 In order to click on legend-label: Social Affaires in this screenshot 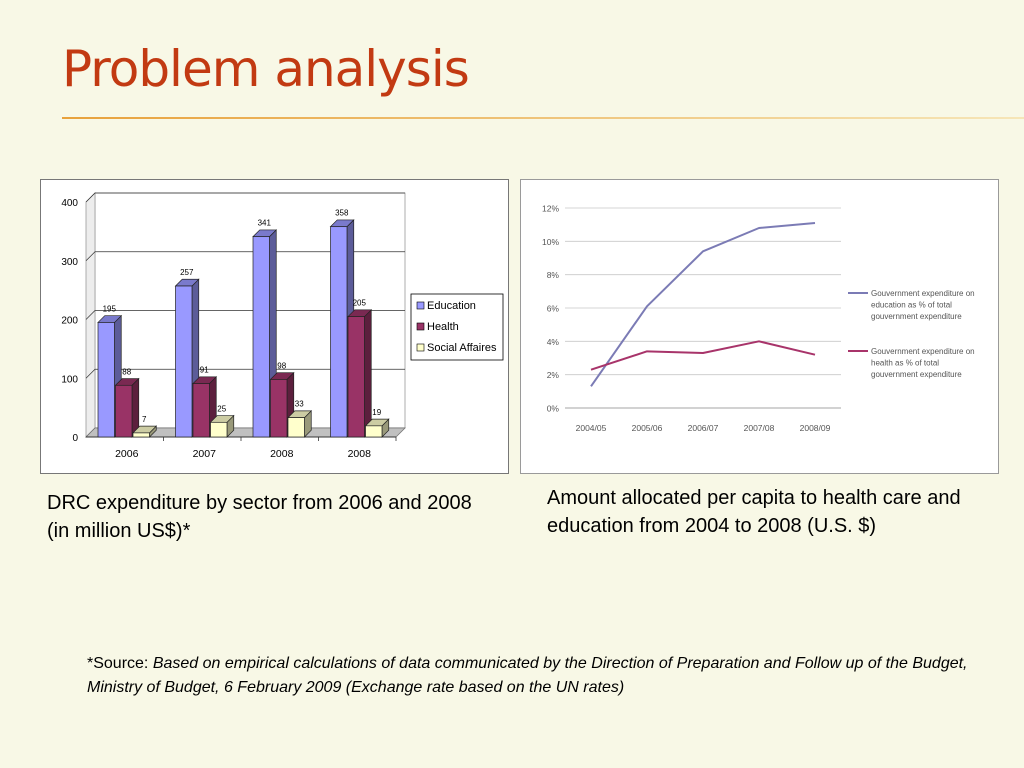, I will do `click(462, 348)`.